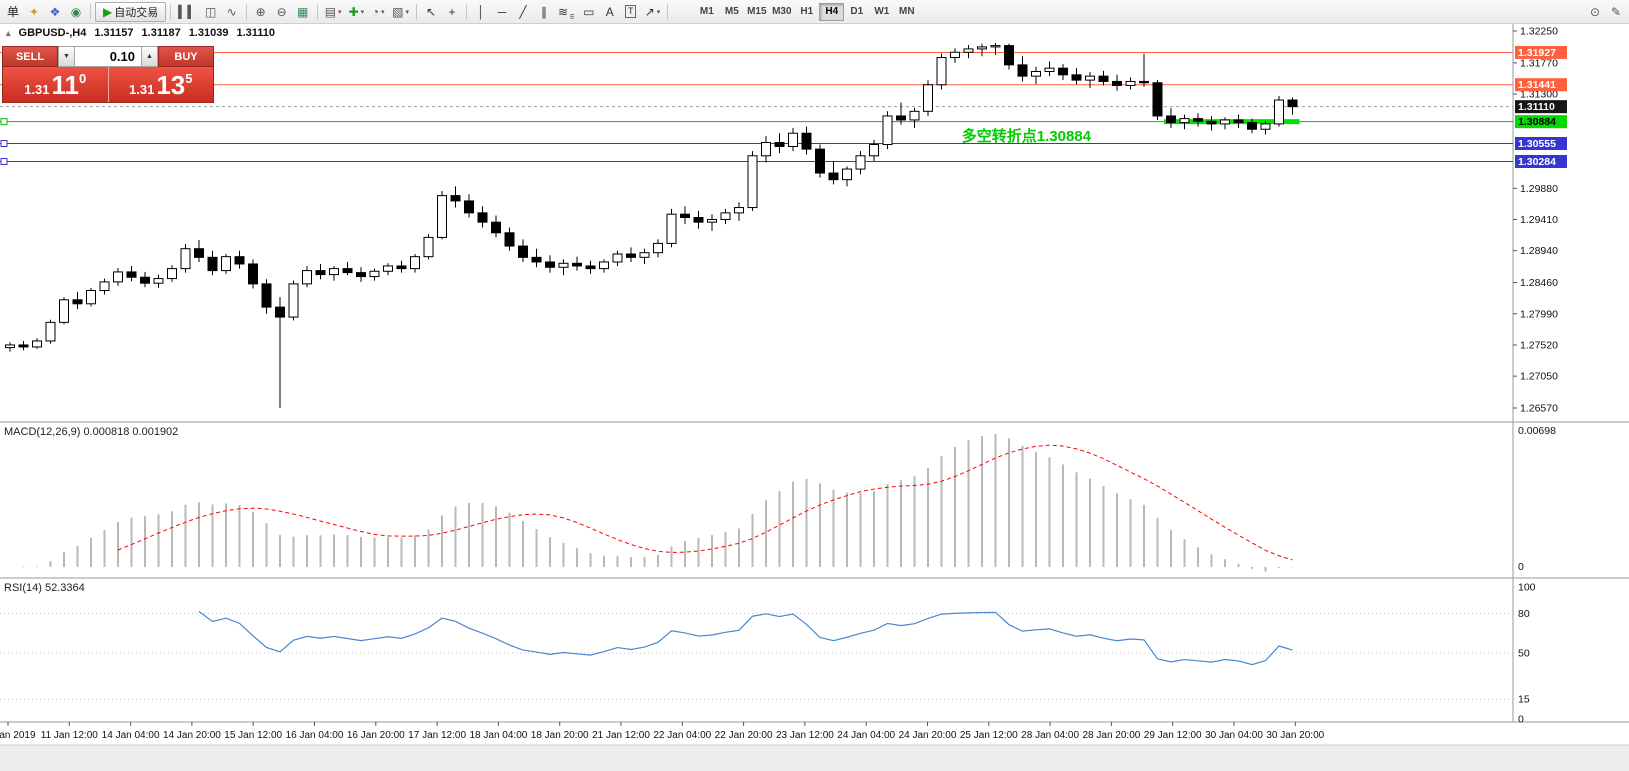 The image size is (1629, 771). I want to click on chart-open-value: 1.31157, so click(114, 33).